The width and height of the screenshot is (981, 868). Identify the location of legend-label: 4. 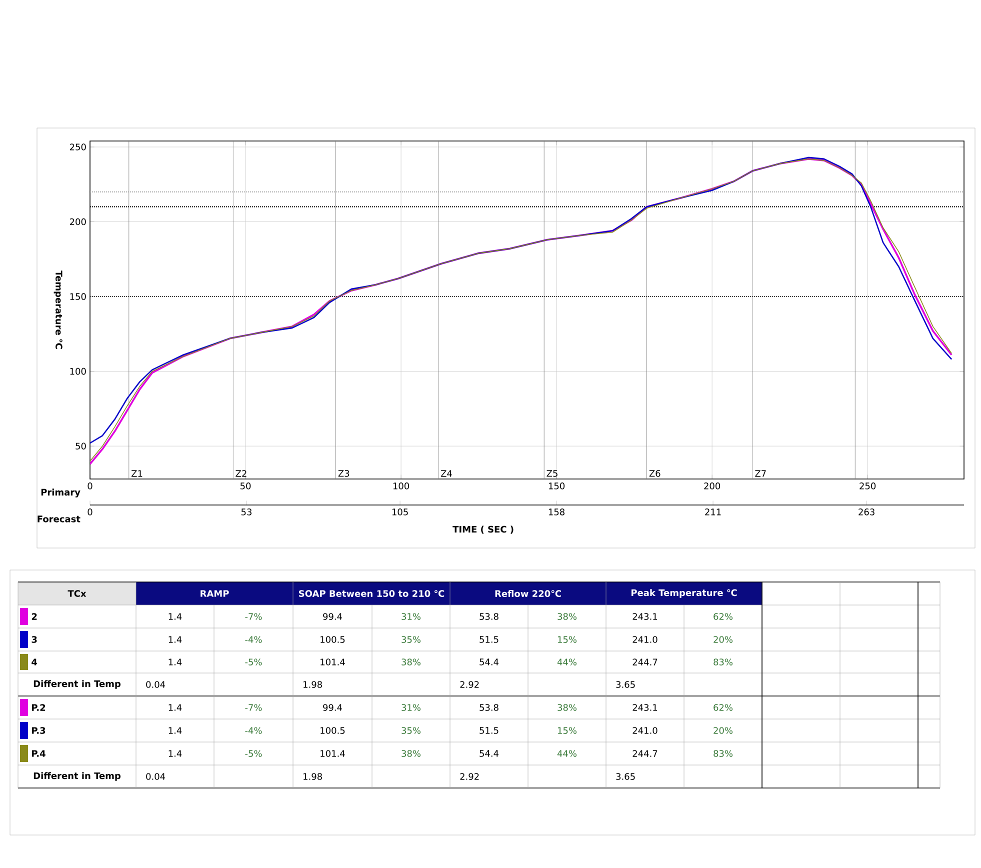
(35, 662).